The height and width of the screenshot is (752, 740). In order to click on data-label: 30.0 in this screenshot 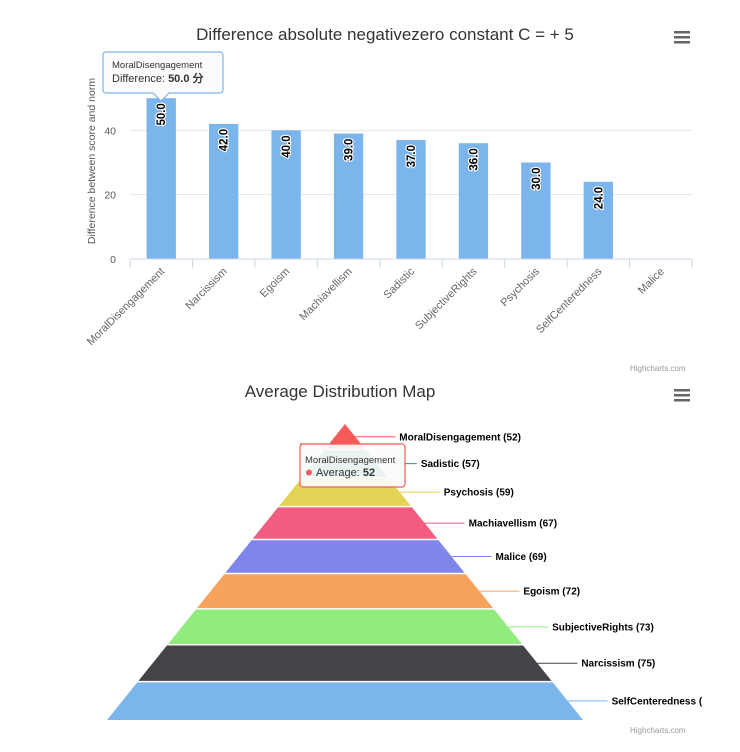, I will do `click(537, 179)`.